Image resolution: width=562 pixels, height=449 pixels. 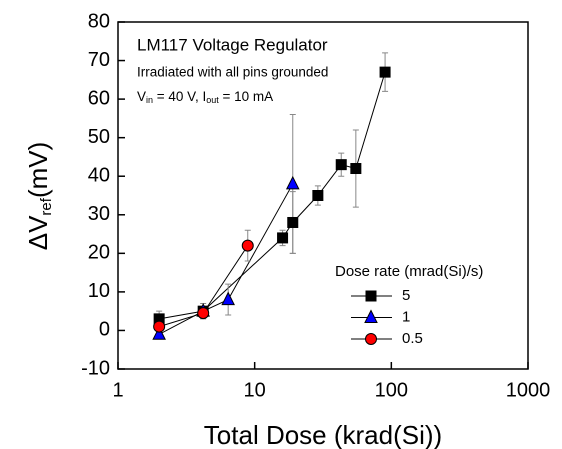 I want to click on x-tick-label: 1, so click(x=117, y=390).